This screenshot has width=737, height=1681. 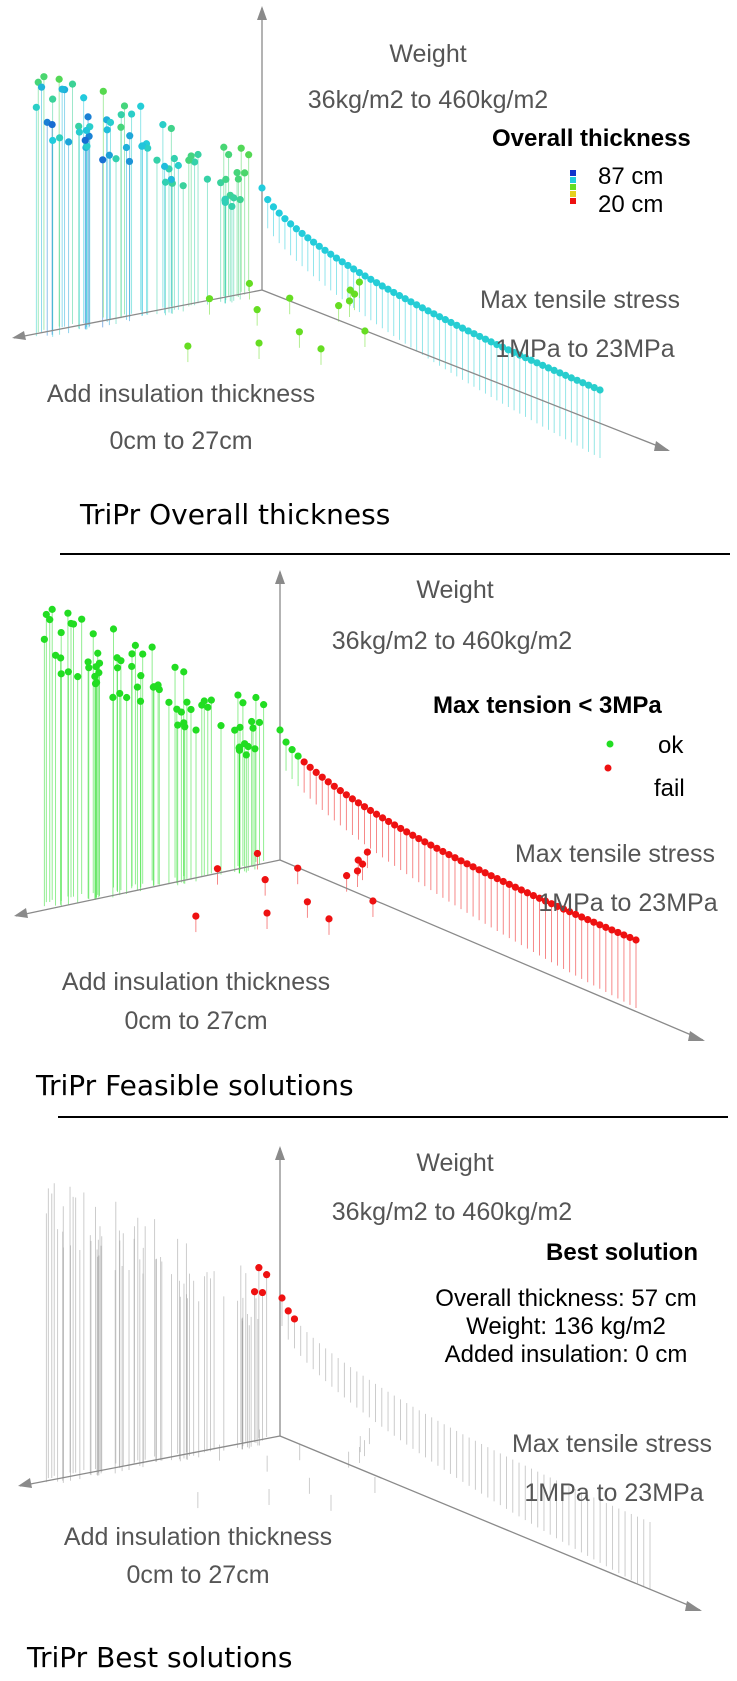 What do you see at coordinates (395, 554) in the screenshot?
I see `section-divider` at bounding box center [395, 554].